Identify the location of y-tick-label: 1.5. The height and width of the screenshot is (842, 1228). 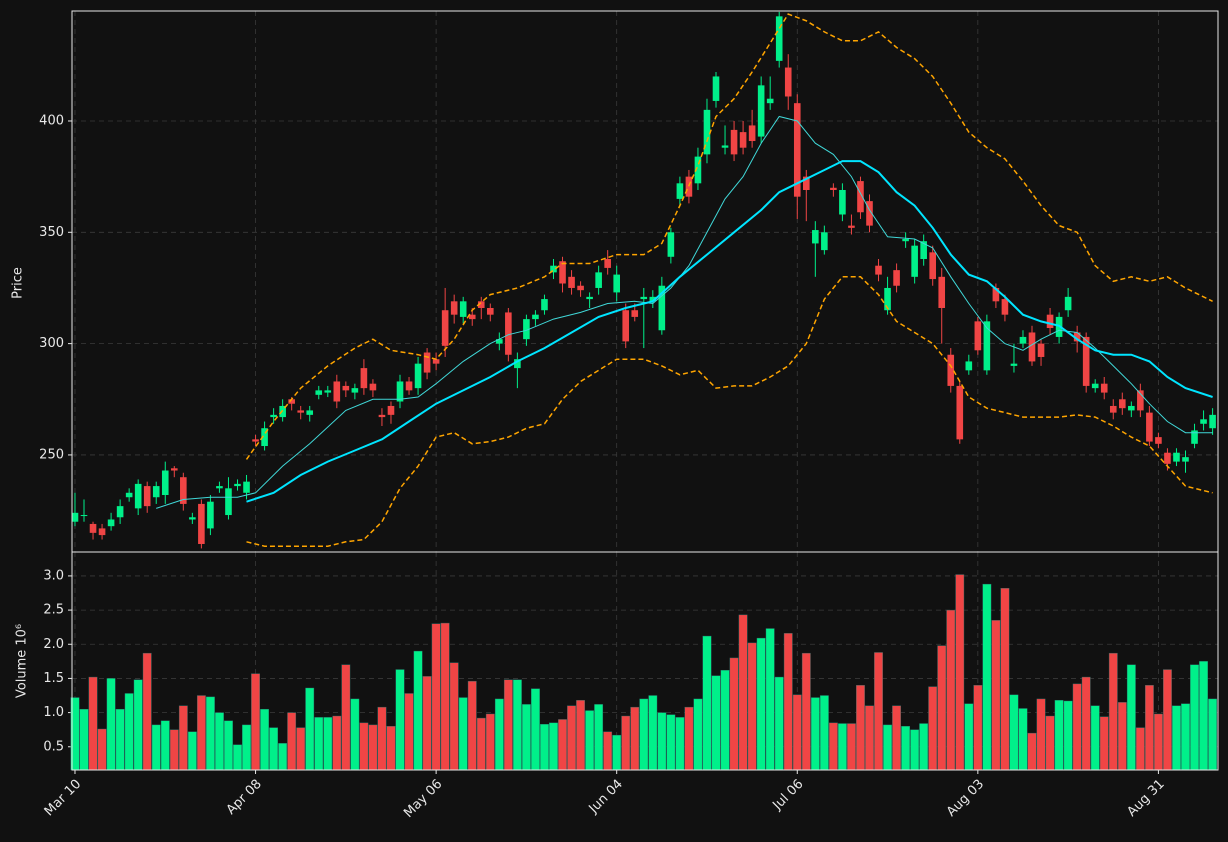
(53, 678).